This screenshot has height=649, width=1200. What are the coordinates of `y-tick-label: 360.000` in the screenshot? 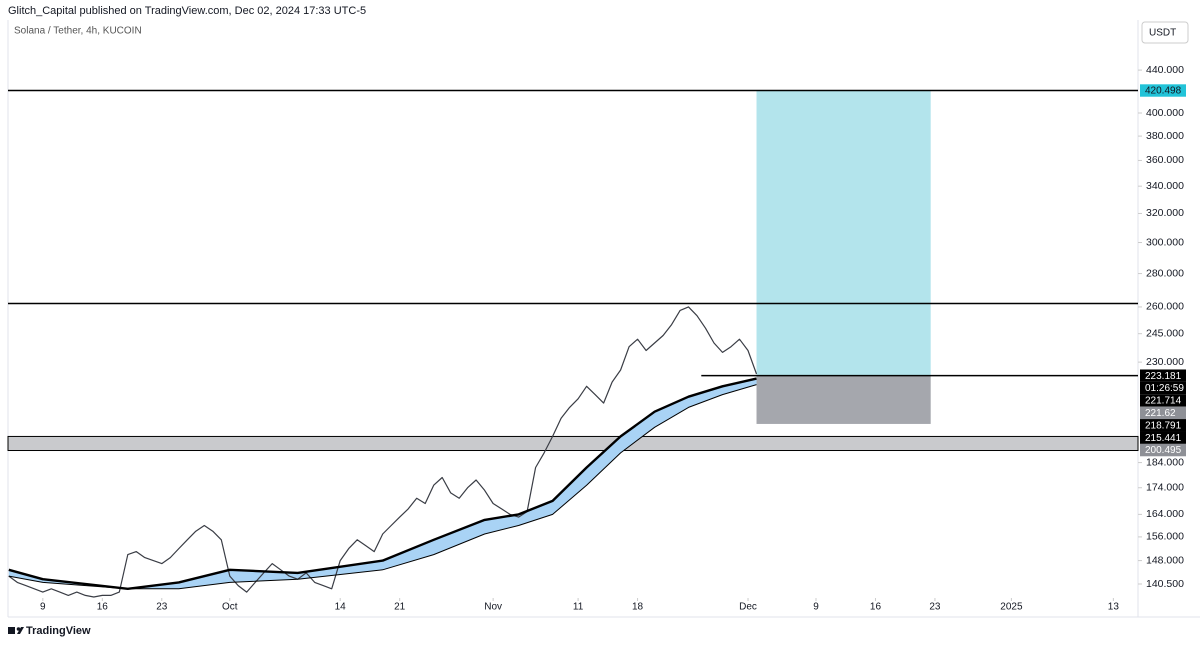 It's located at (1165, 160).